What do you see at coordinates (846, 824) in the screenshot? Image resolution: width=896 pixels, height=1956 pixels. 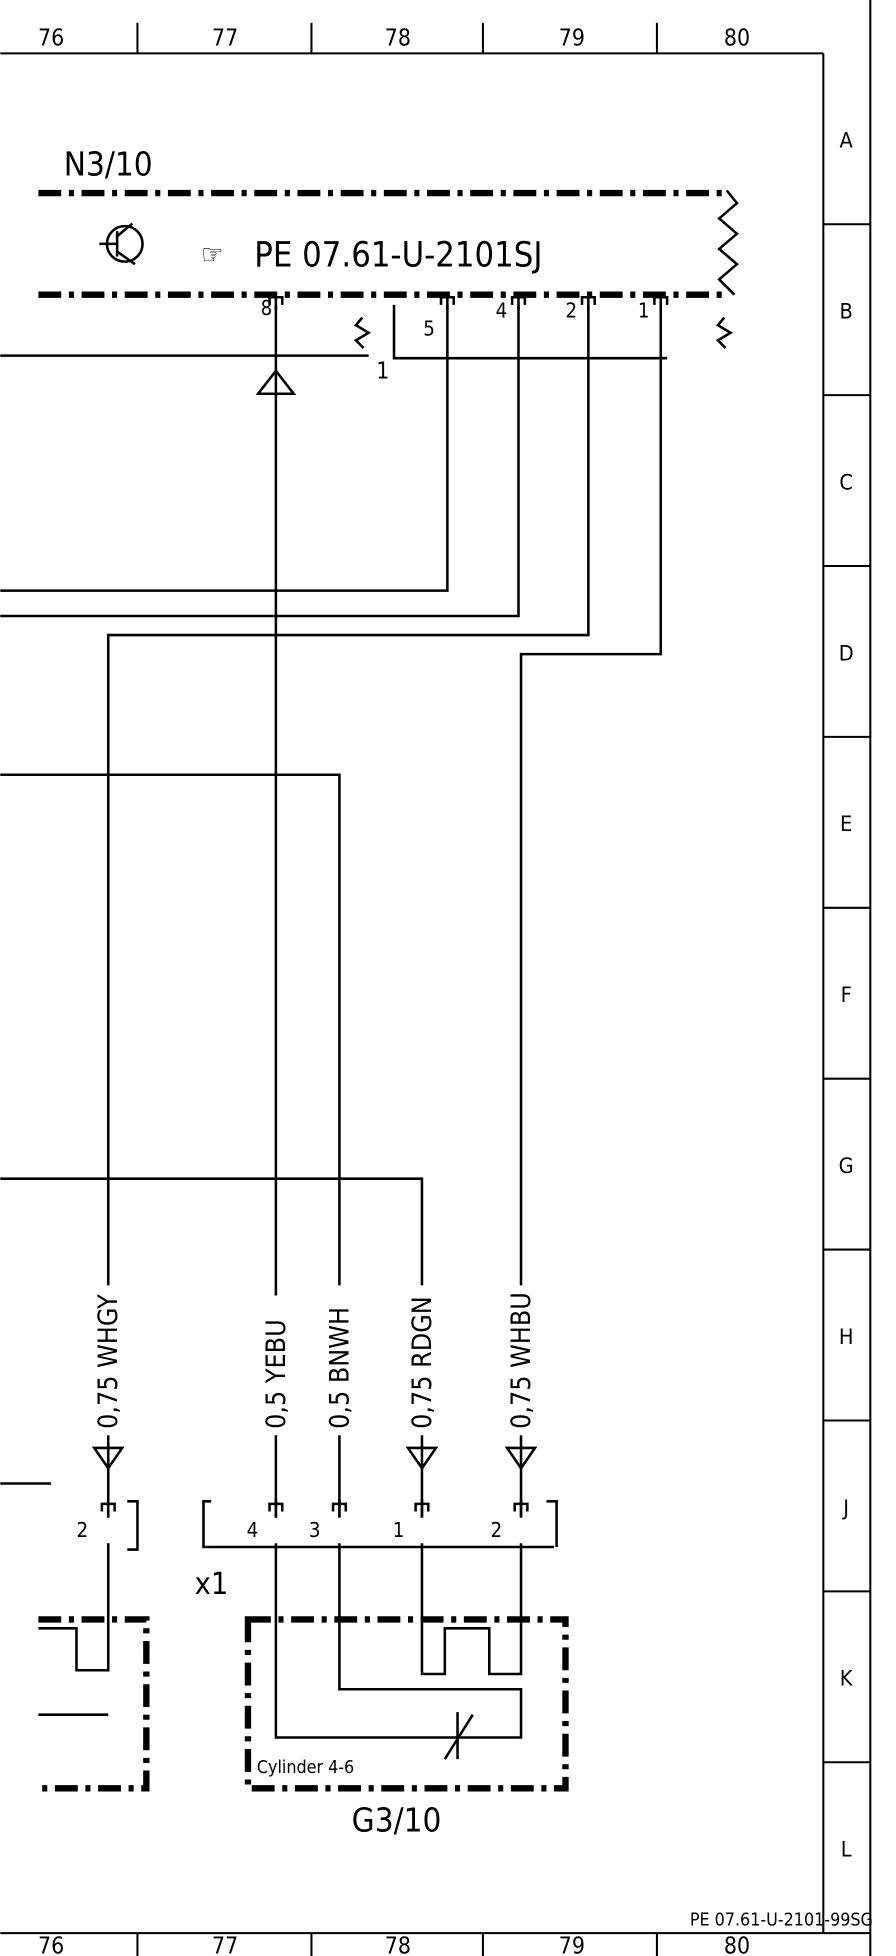 I see `row-label: E` at bounding box center [846, 824].